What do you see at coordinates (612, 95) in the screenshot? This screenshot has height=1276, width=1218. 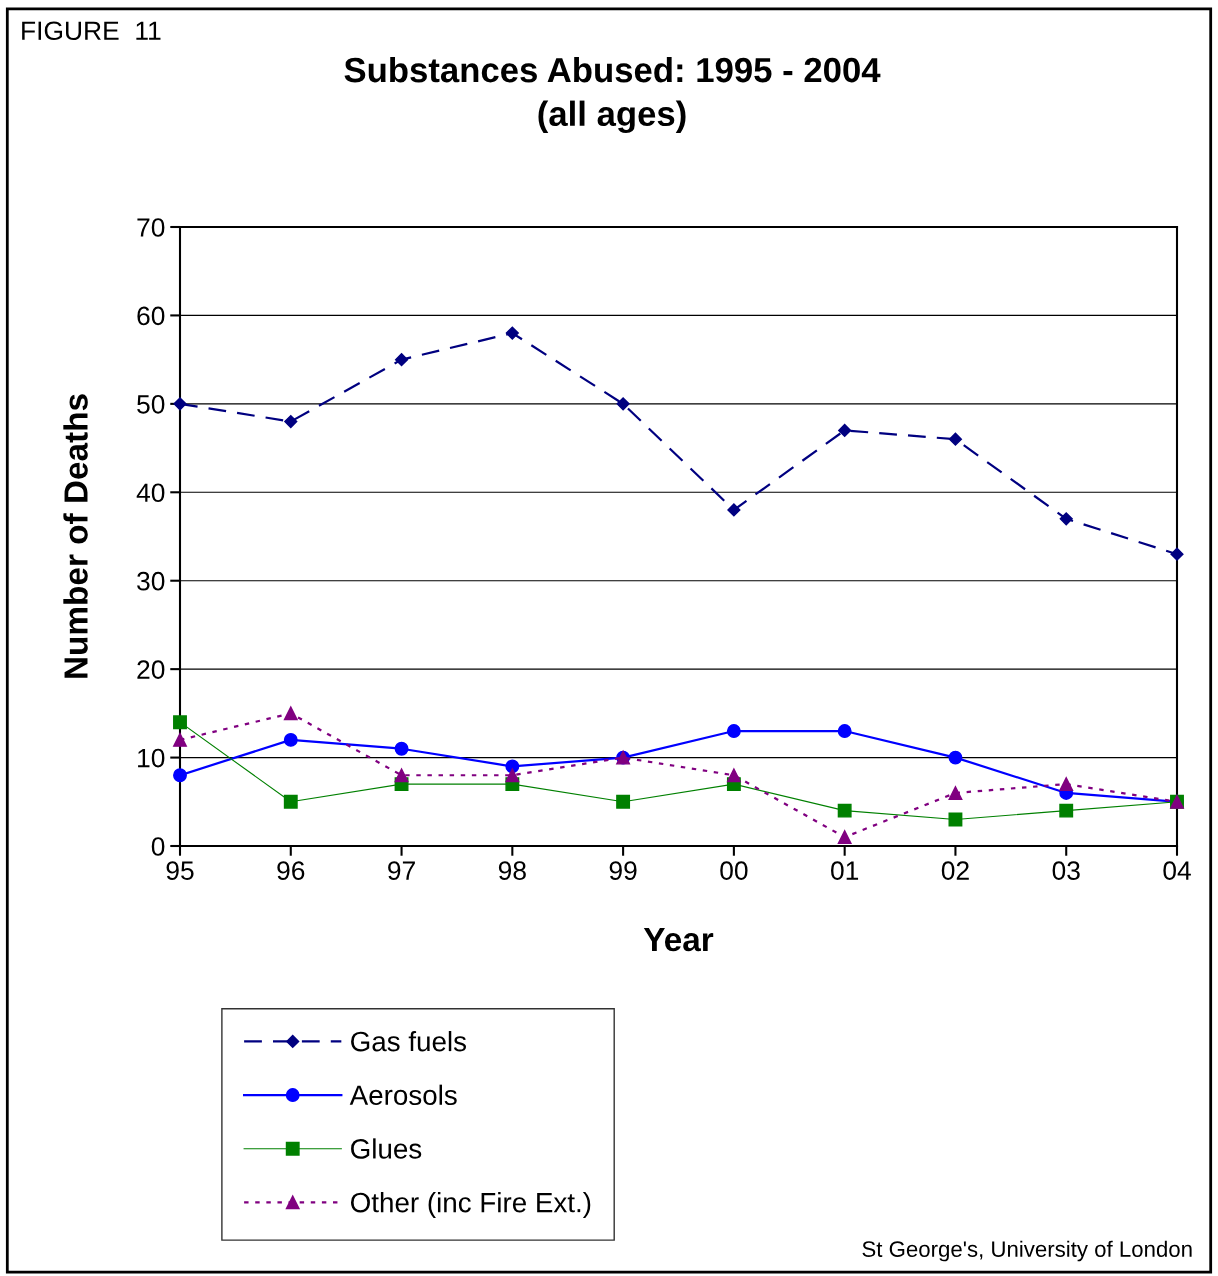 I see `chart-title: Substances Abused: 1995 - 2004 (all ages)` at bounding box center [612, 95].